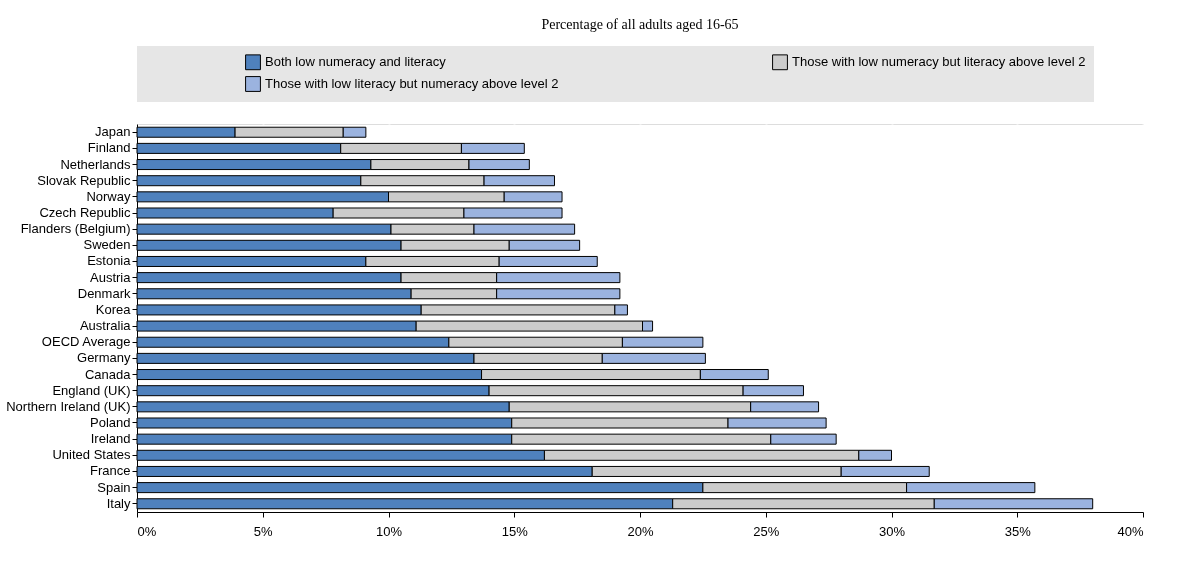 The height and width of the screenshot is (572, 1204). Describe the element at coordinates (109, 261) in the screenshot. I see `y-tick-label: Estonia` at that location.